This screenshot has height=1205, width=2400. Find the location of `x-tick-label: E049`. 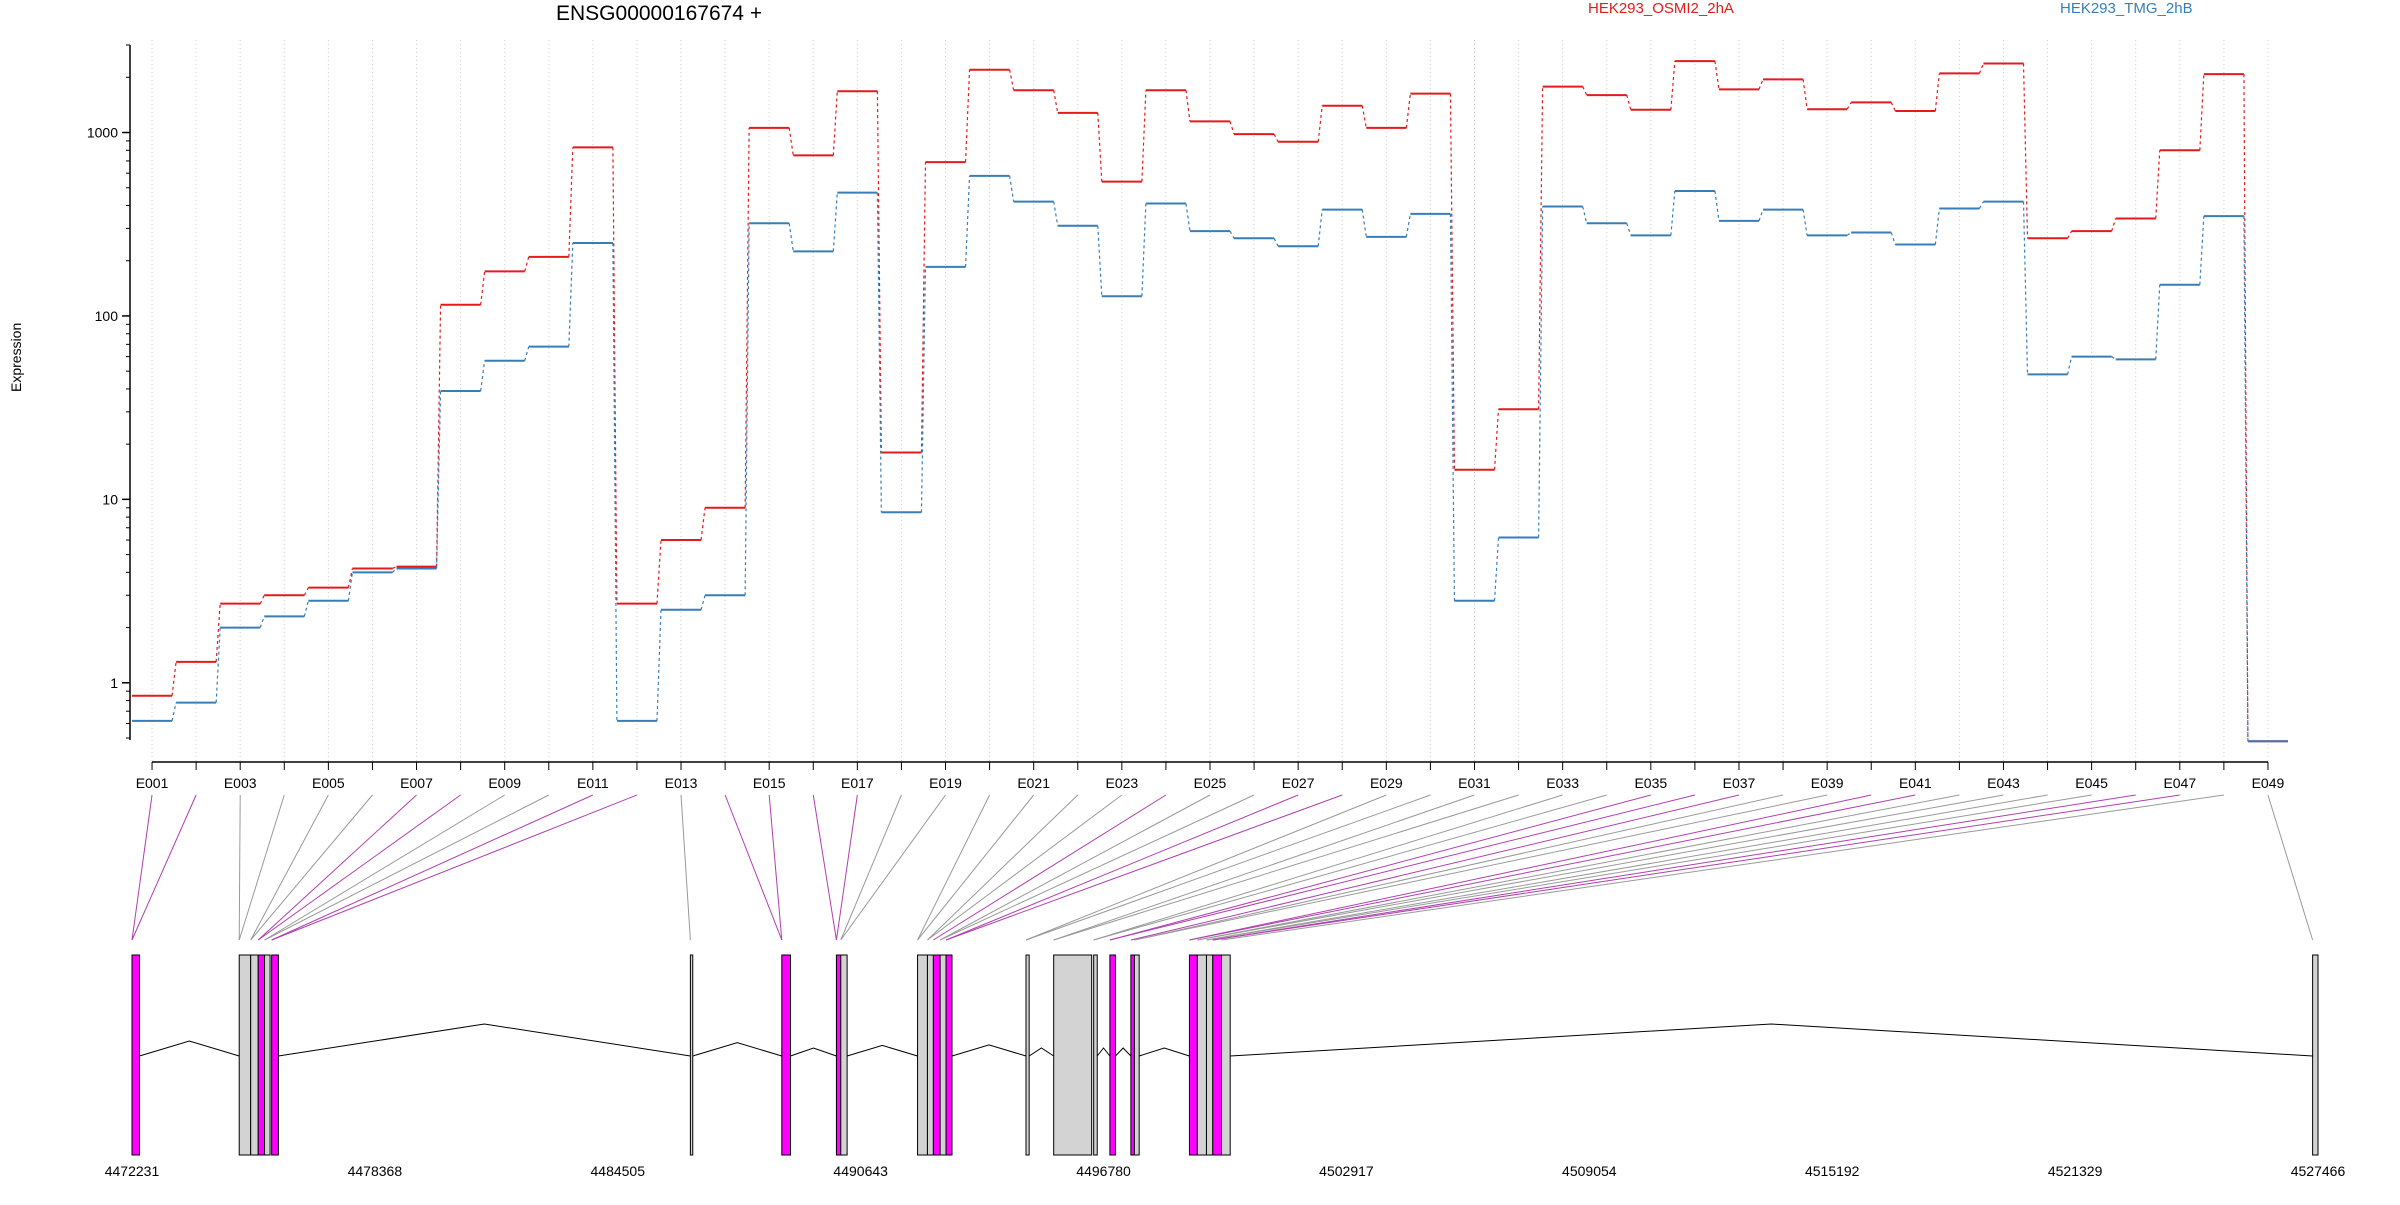

x-tick-label: E049 is located at coordinates (2268, 783).